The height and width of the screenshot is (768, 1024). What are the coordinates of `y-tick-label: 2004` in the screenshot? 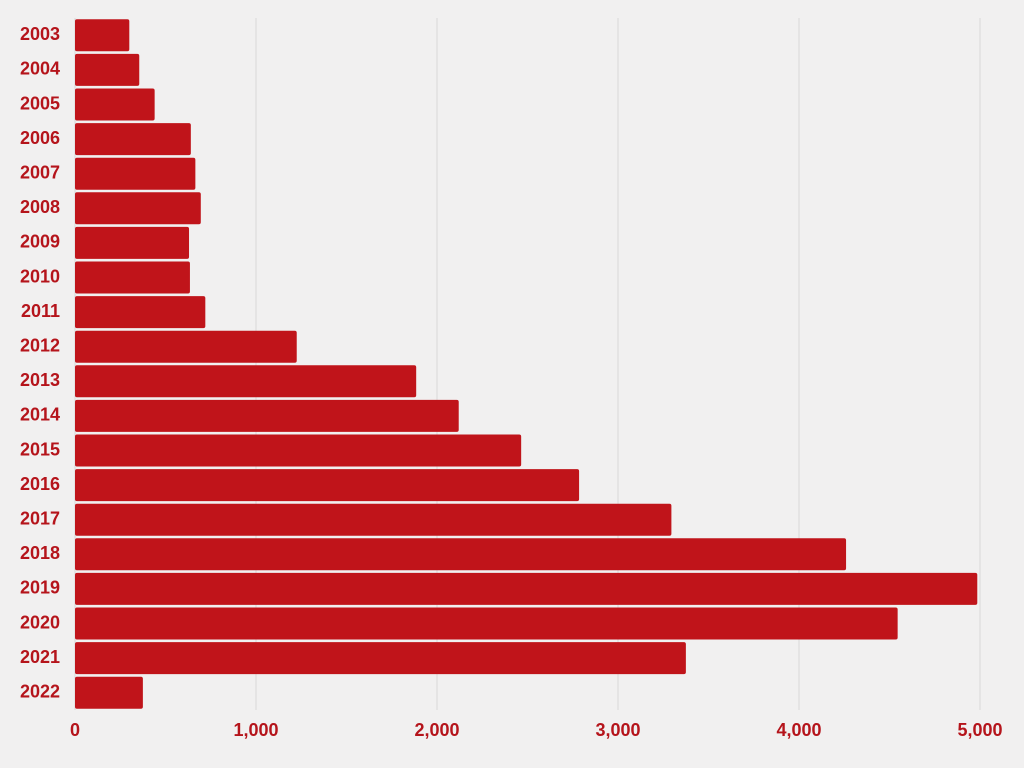 It's located at (40, 69).